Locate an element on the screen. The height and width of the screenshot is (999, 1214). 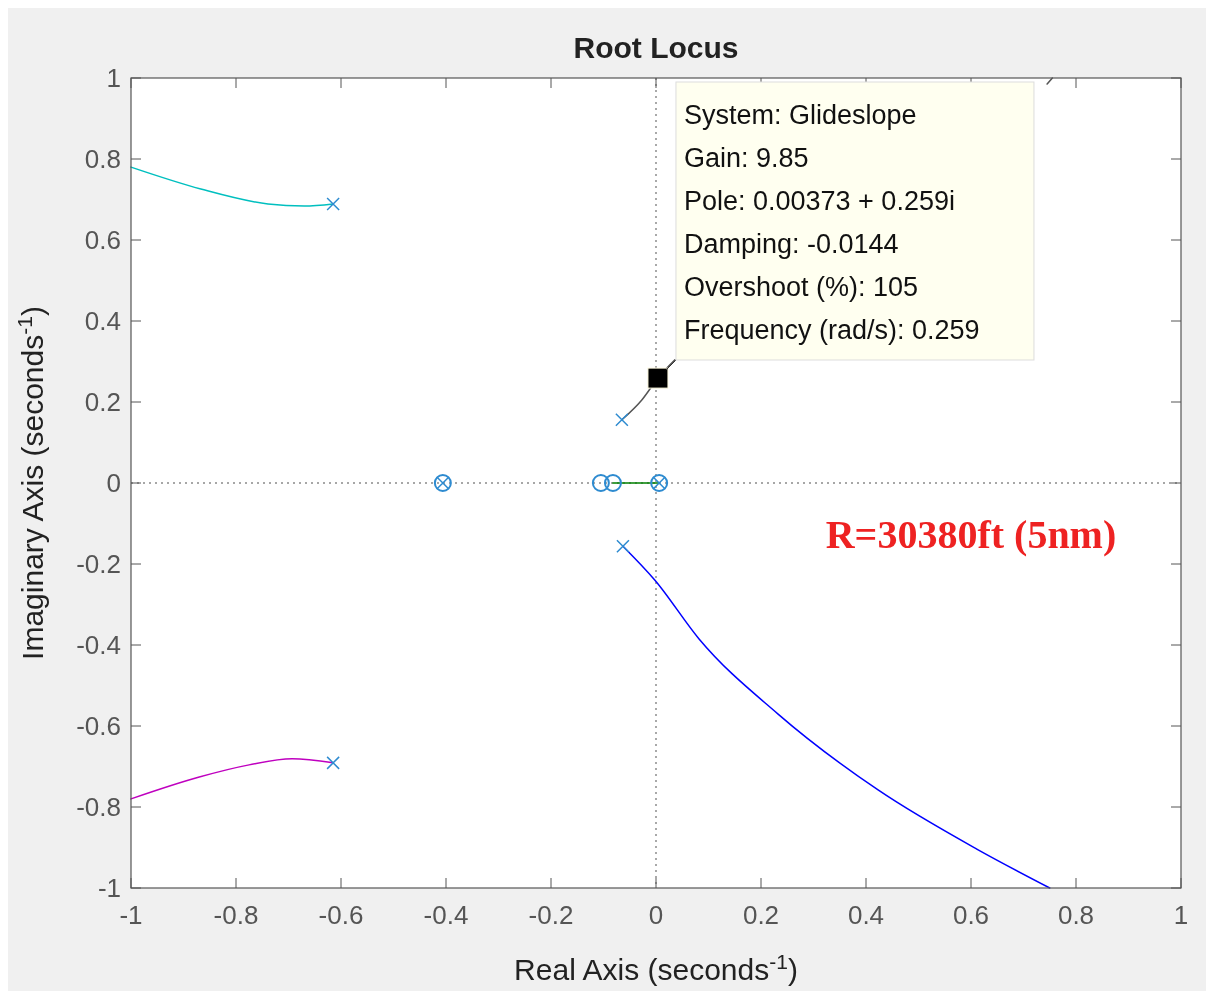
y-tick-label: -0.8 is located at coordinates (98, 807).